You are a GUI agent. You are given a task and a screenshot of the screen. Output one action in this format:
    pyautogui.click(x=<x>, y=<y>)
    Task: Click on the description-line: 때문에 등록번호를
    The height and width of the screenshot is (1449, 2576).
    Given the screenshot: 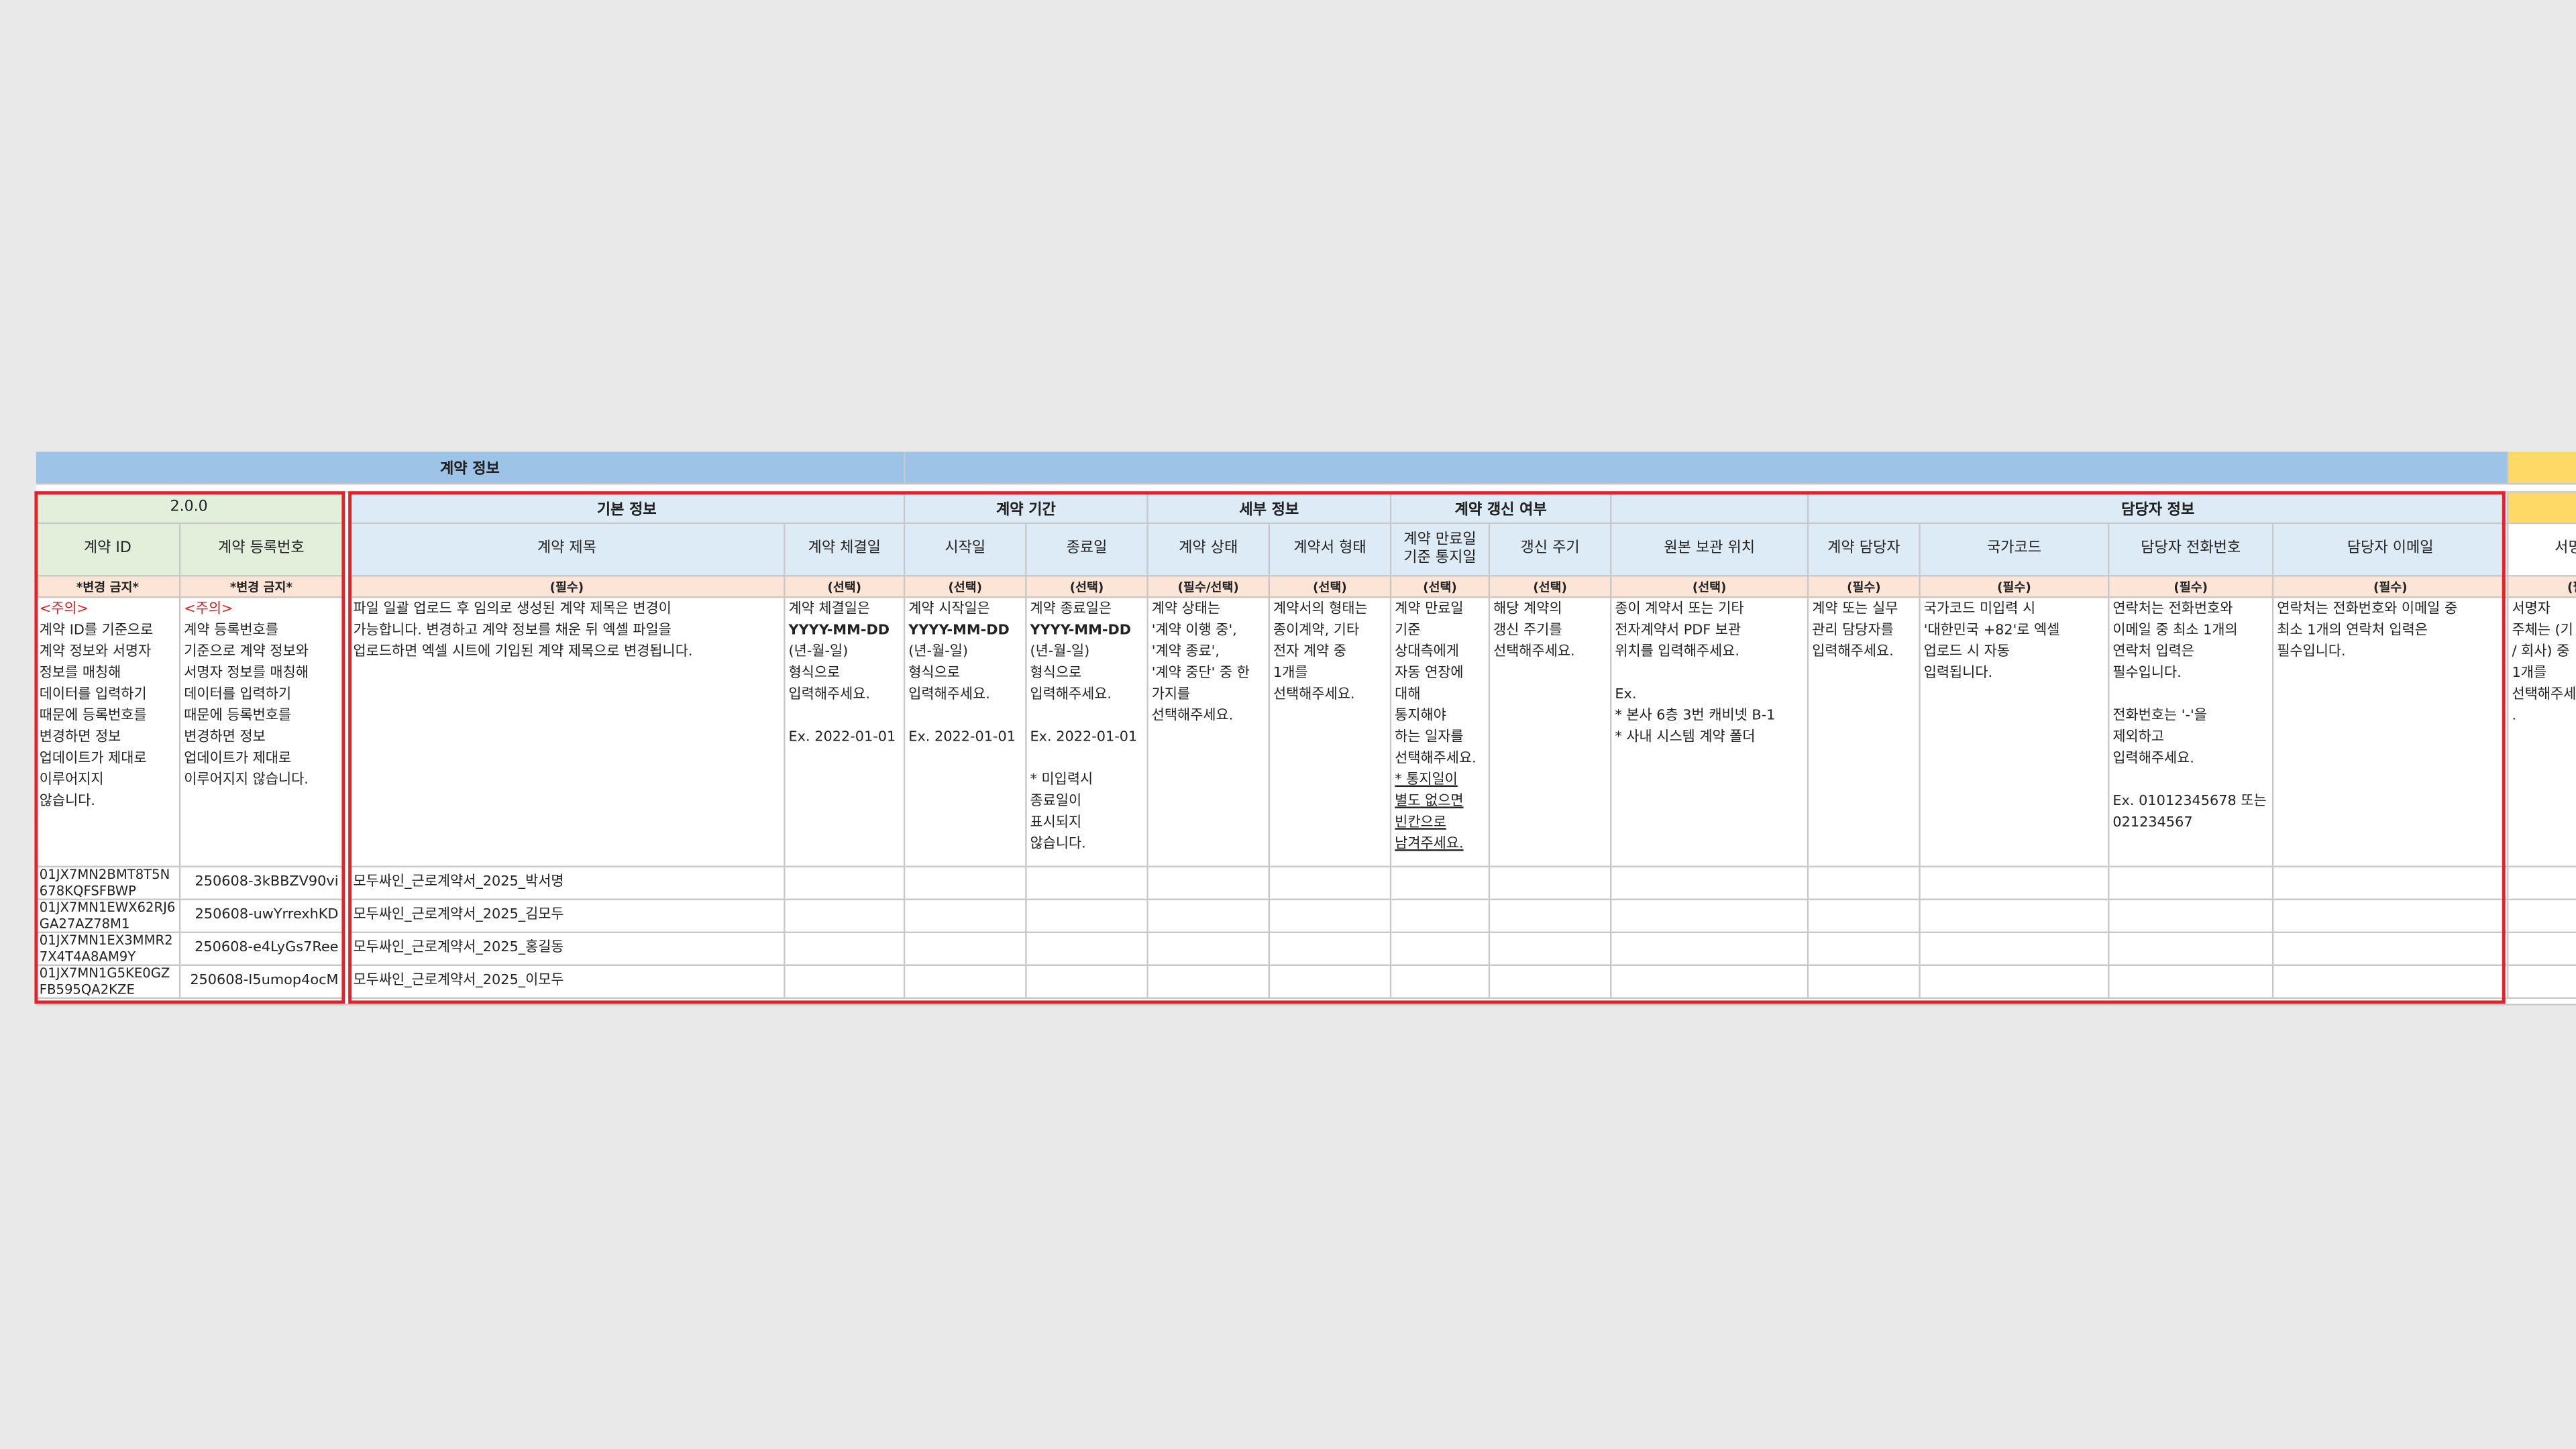 What is the action you would take?
    pyautogui.click(x=238, y=716)
    